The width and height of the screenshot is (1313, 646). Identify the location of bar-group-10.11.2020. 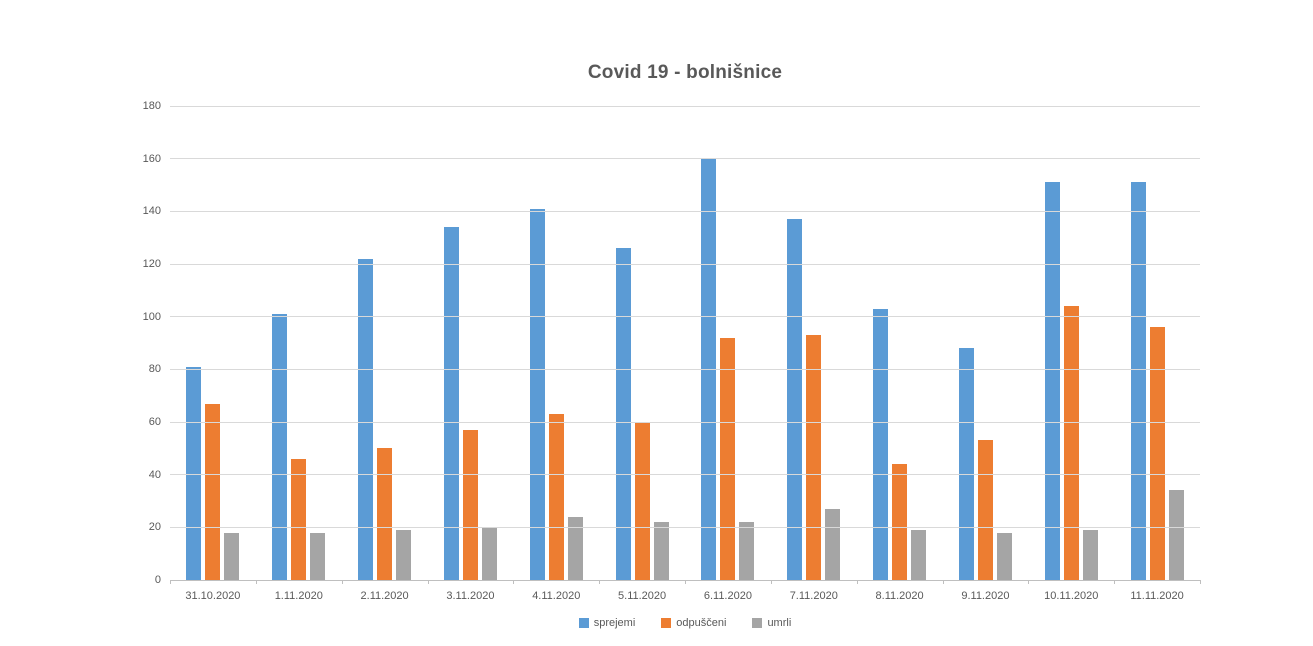
(1071, 343).